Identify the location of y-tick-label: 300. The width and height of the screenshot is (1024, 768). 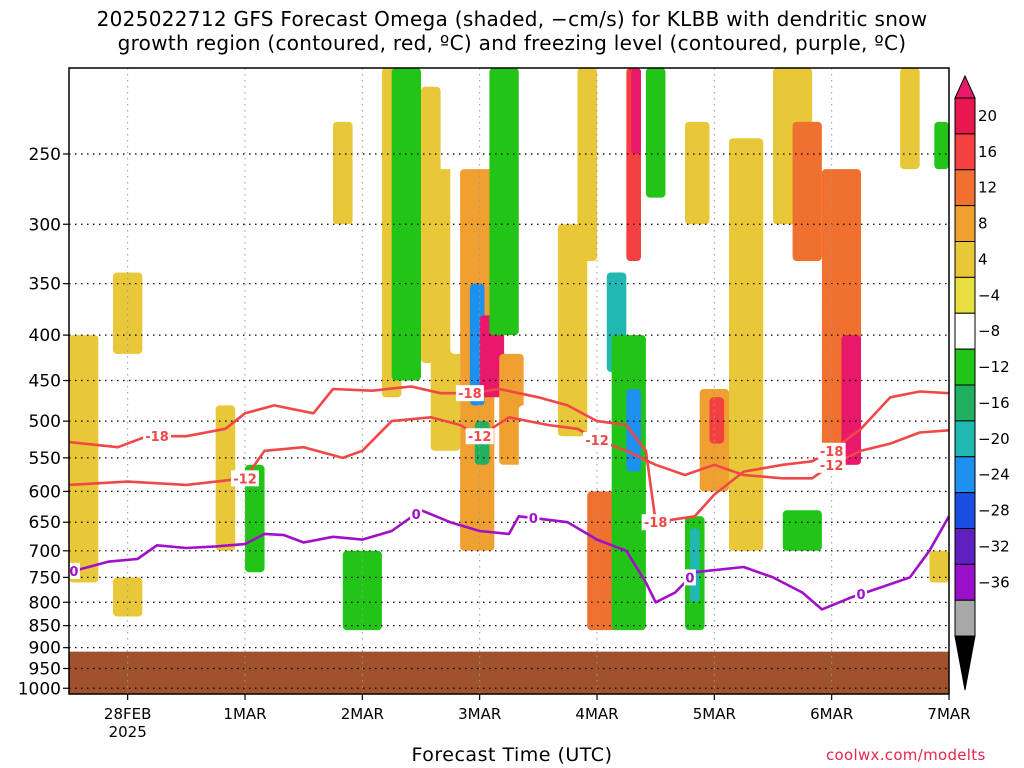
(45, 225).